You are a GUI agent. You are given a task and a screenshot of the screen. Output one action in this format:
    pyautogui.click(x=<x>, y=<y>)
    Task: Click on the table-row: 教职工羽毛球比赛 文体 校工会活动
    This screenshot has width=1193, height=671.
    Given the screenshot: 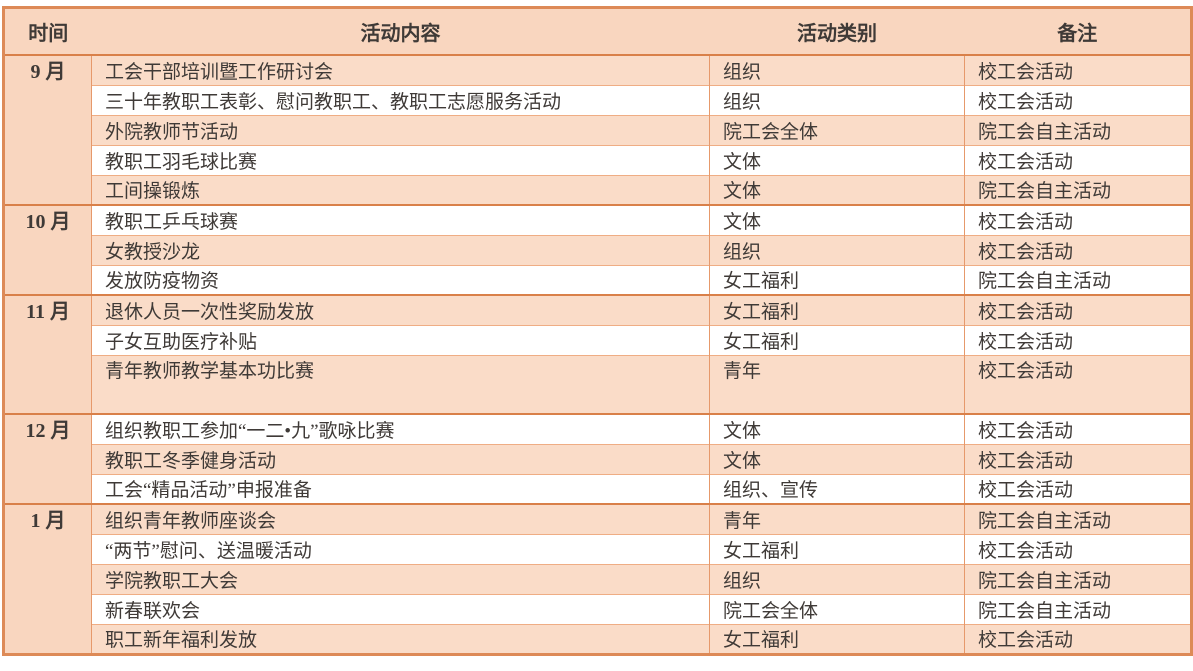 What is the action you would take?
    pyautogui.click(x=598, y=159)
    